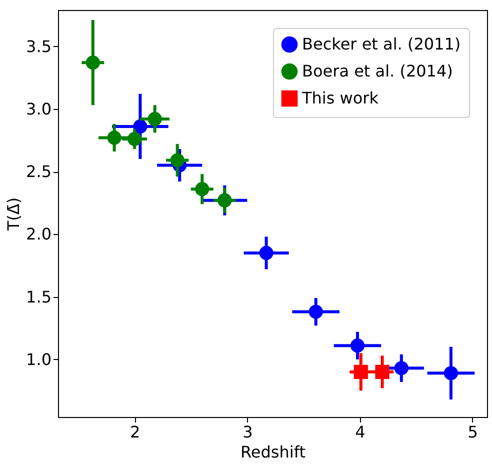 Image resolution: width=492 pixels, height=465 pixels. What do you see at coordinates (39, 108) in the screenshot?
I see `y-tick-label: 3.0` at bounding box center [39, 108].